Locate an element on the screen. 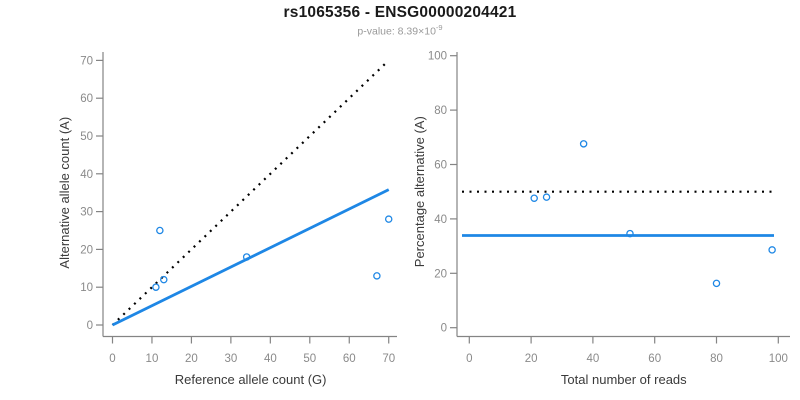  blue-trend-line is located at coordinates (250, 257).